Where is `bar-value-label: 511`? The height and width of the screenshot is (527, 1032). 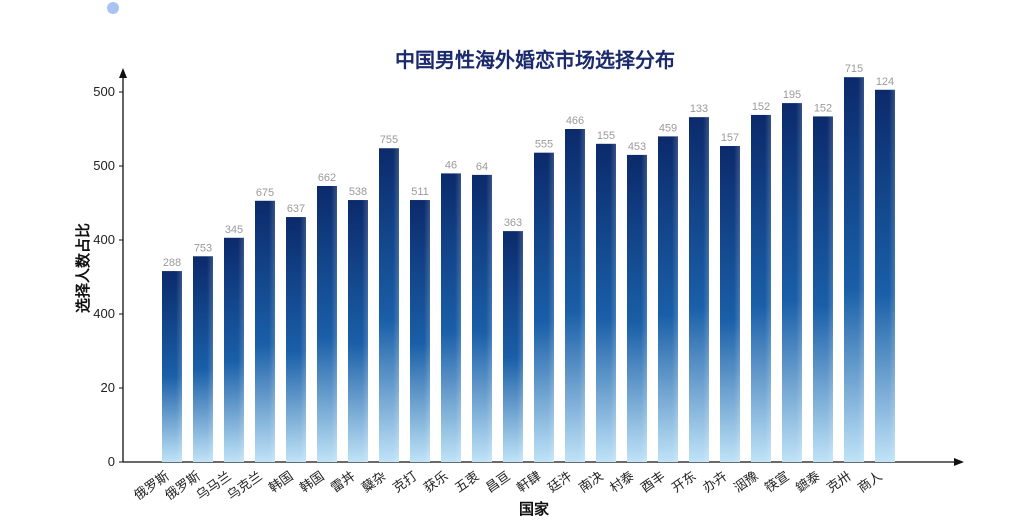 bar-value-label: 511 is located at coordinates (420, 192).